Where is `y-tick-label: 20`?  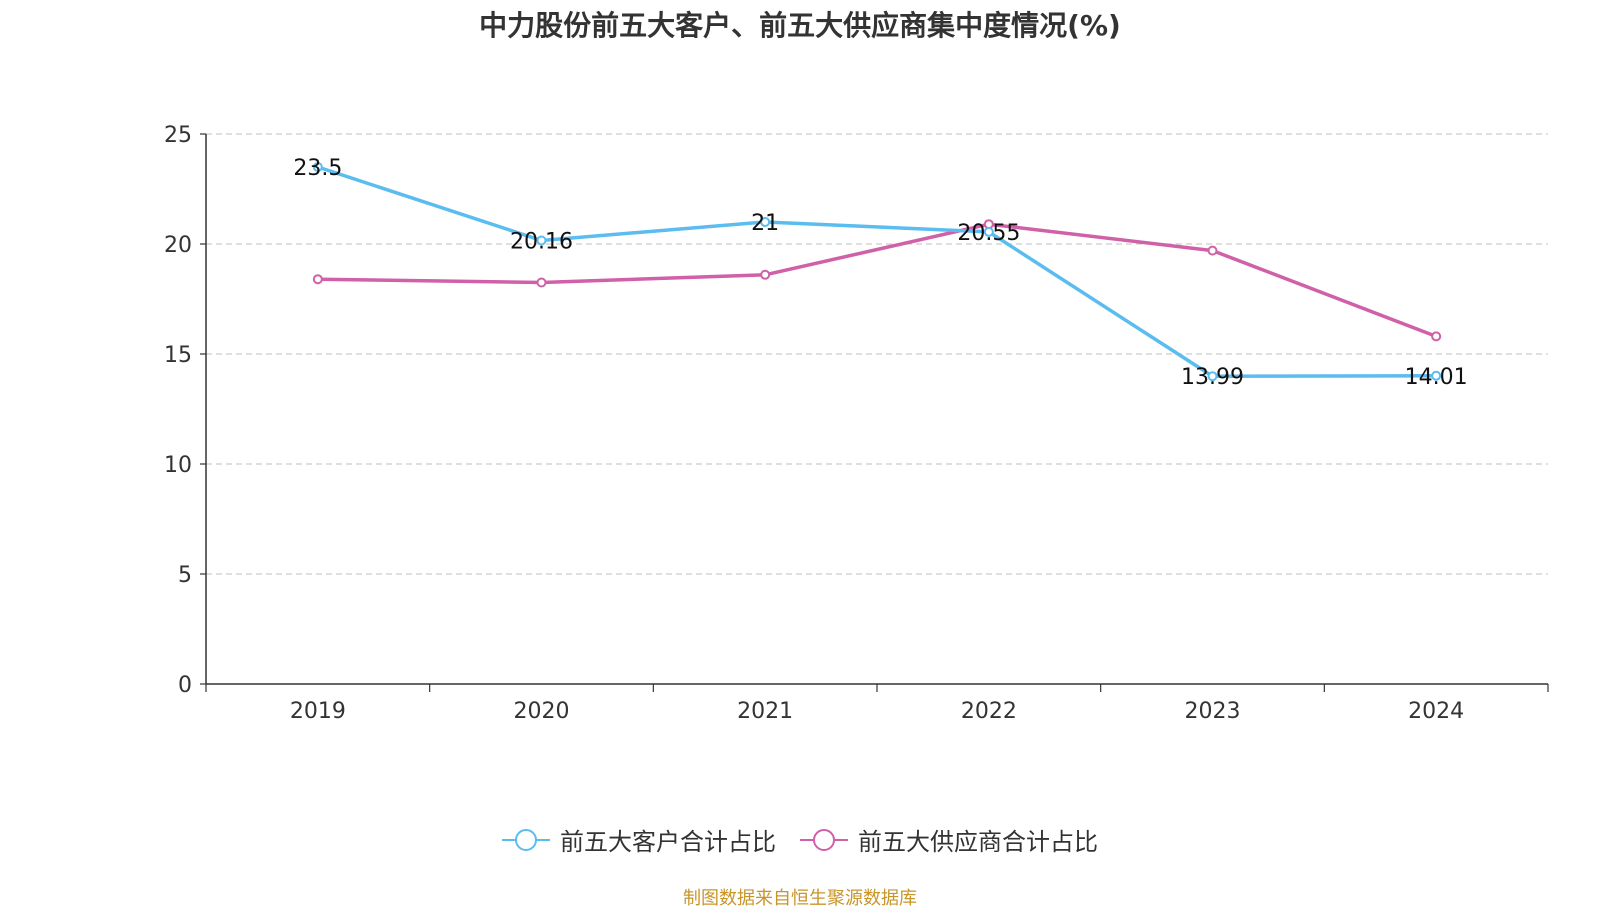
y-tick-label: 20 is located at coordinates (178, 245).